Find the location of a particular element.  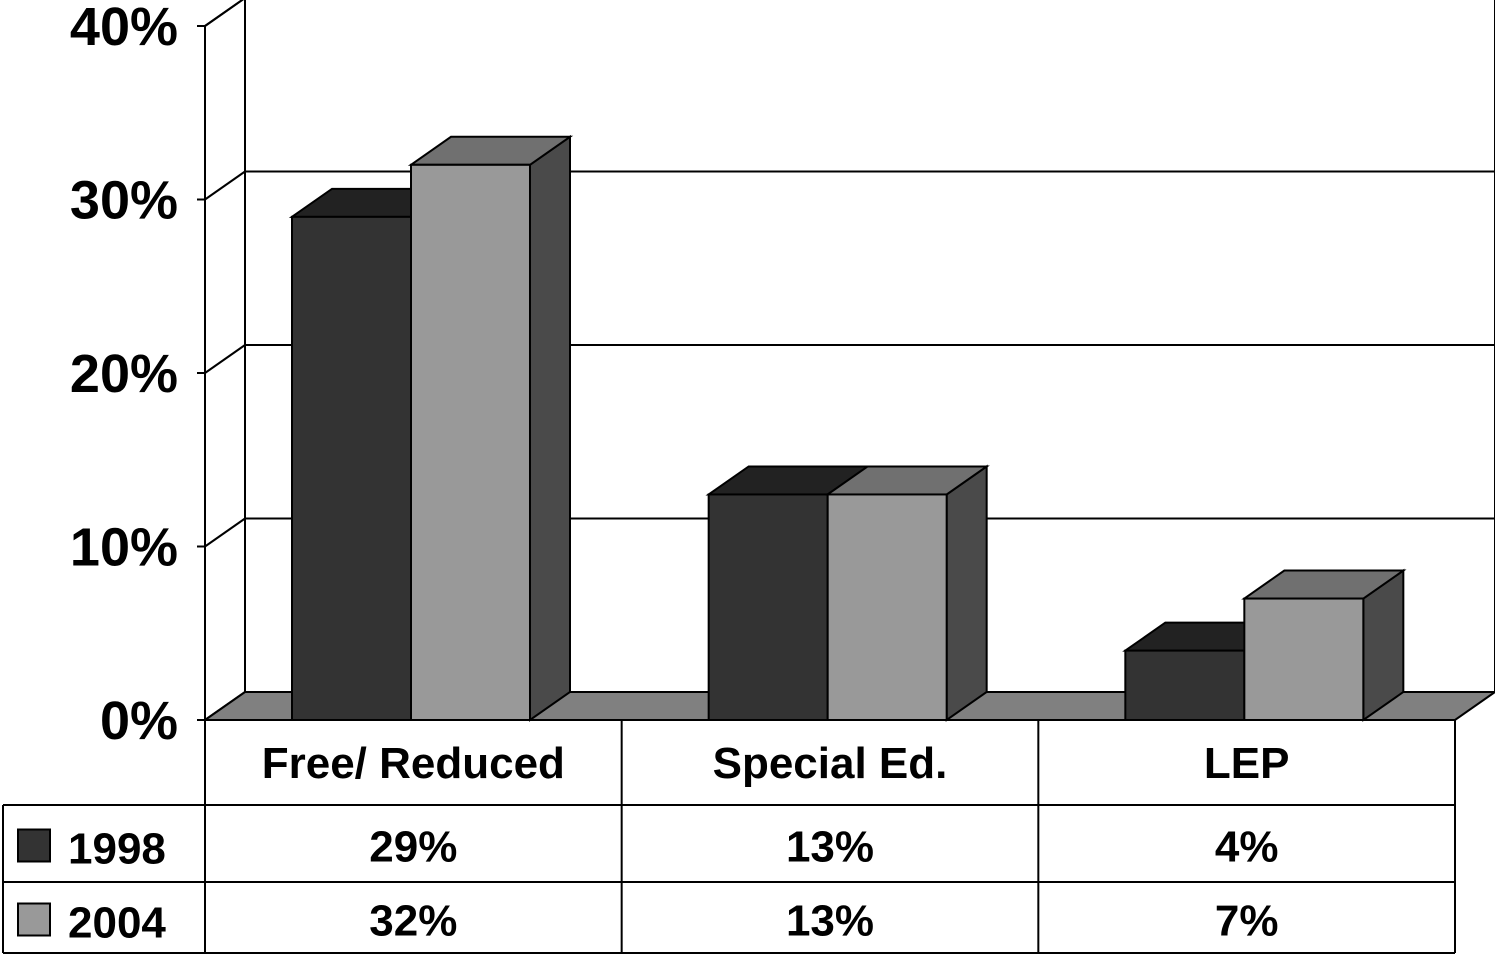

data-value-label: 29% is located at coordinates (413, 847).